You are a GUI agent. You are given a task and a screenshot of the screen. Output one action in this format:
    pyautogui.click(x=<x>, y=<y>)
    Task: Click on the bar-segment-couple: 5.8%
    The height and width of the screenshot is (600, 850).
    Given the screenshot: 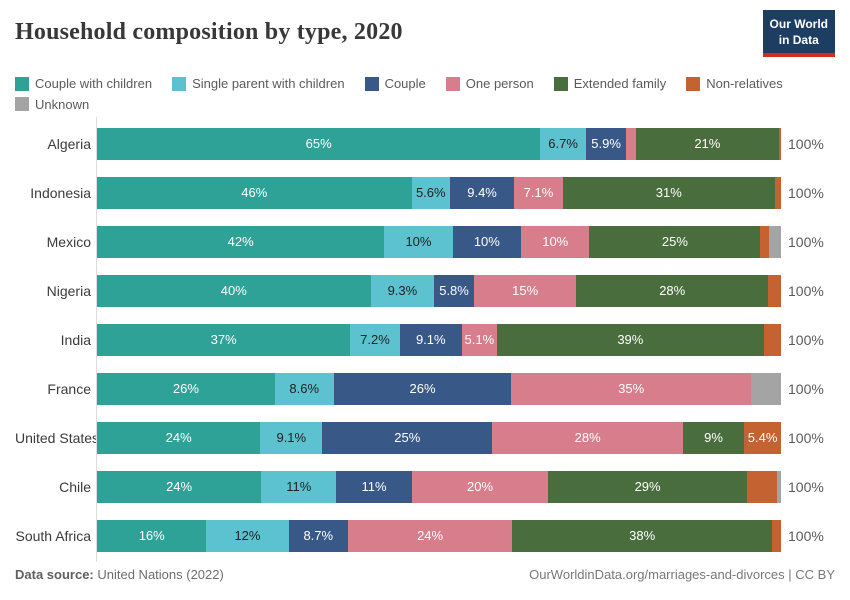 What is the action you would take?
    pyautogui.click(x=454, y=290)
    